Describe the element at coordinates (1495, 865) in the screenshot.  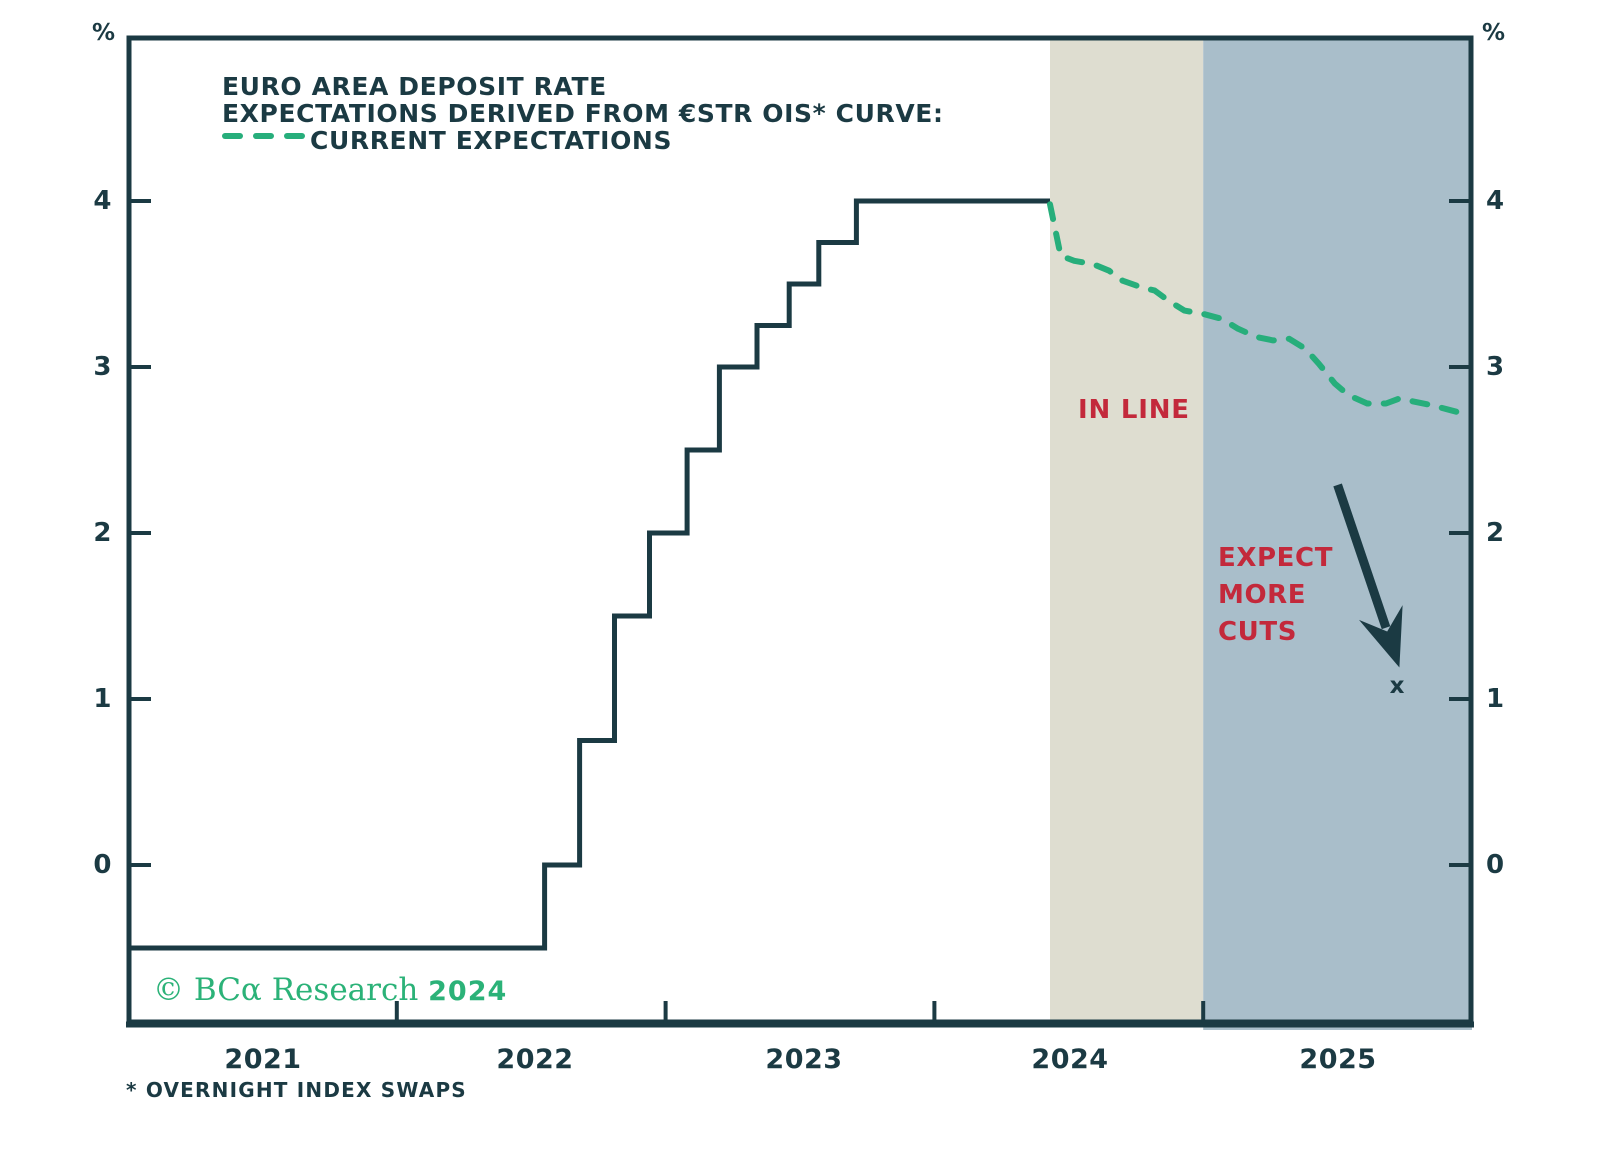
I see `y-tick-right-0: 0` at that location.